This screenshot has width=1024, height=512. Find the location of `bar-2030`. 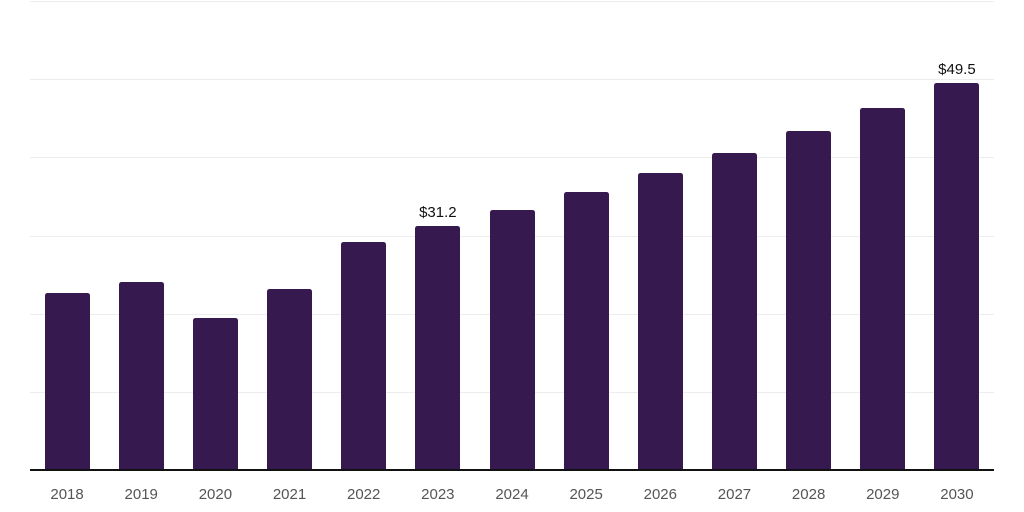

bar-2030 is located at coordinates (957, 276).